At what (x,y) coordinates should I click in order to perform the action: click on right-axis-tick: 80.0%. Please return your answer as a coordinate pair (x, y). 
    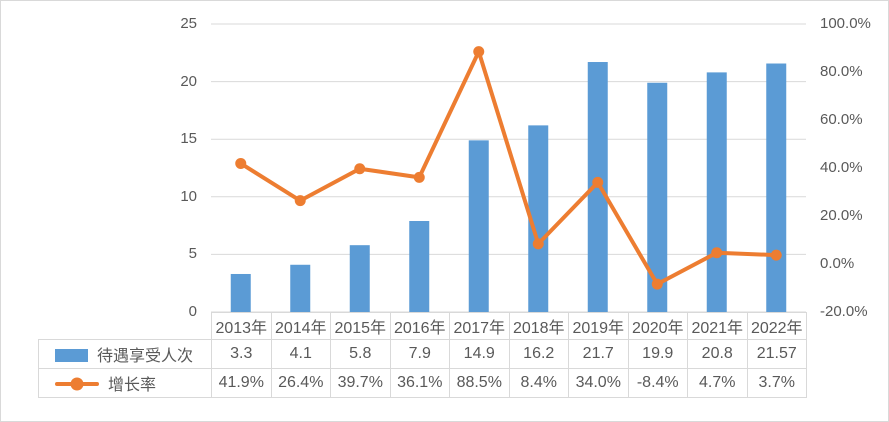
    Looking at the image, I should click on (841, 71).